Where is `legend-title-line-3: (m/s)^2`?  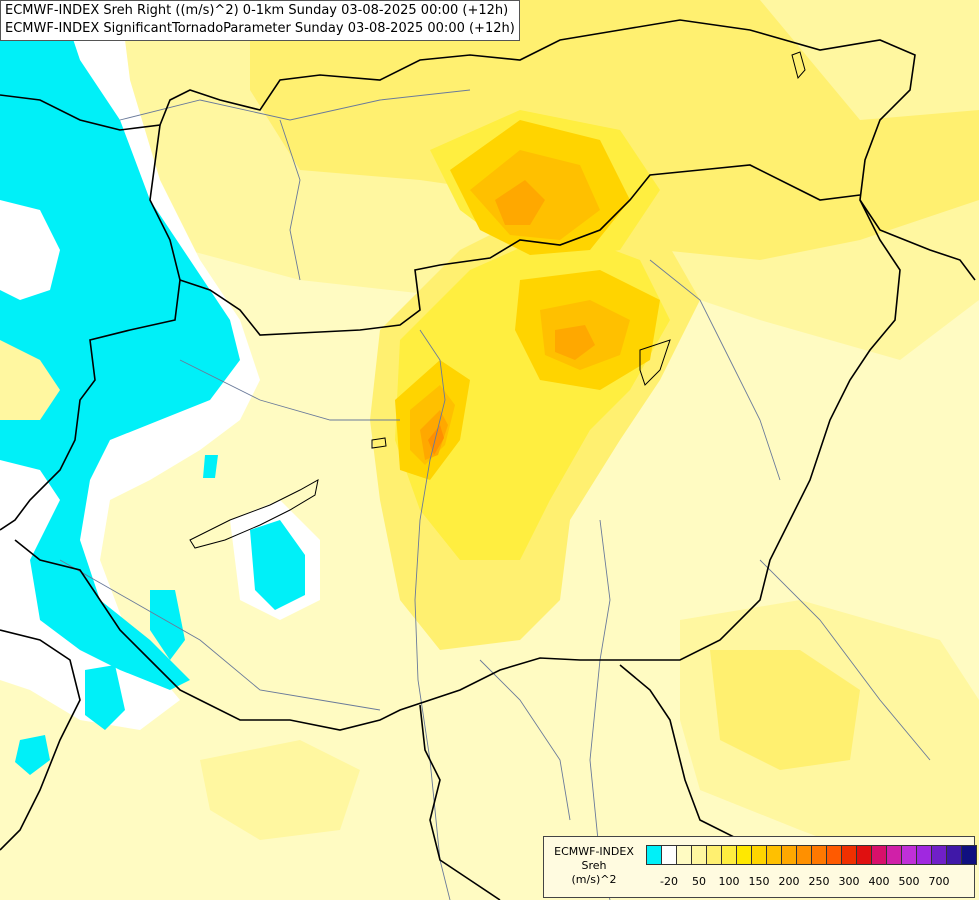
legend-title-line-3: (m/s)^2 is located at coordinates (594, 879).